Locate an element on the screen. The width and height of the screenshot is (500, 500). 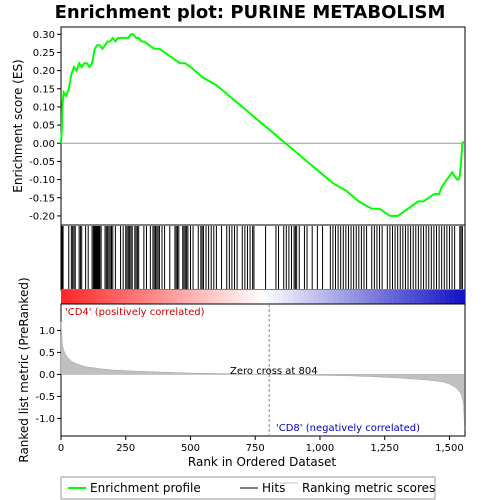
positive-correlation-label: 'CD4' (positively correlated) is located at coordinates (135, 312).